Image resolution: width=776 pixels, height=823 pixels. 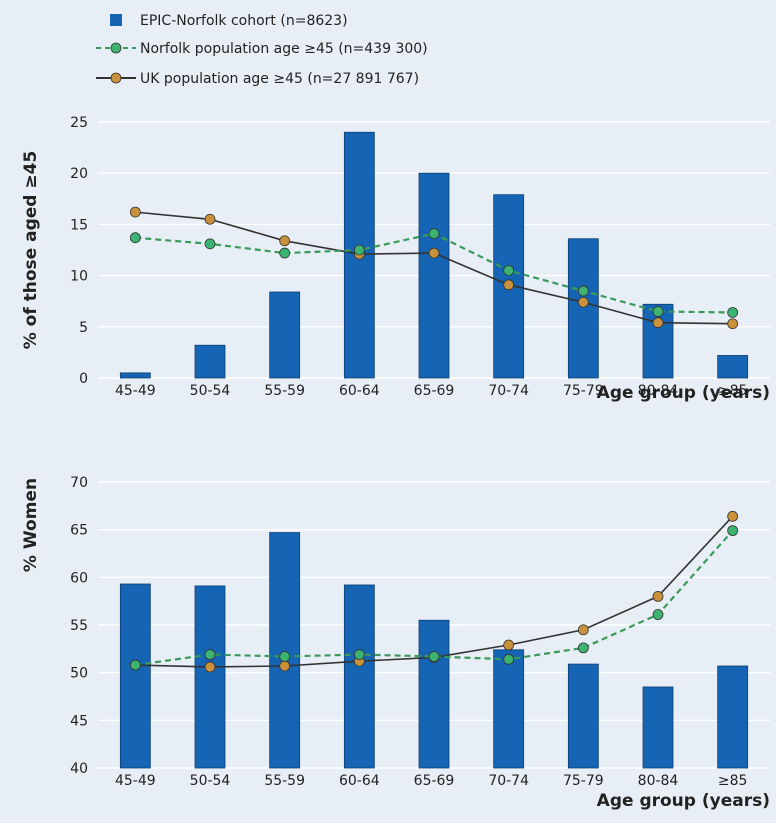 I want to click on y-tick-label: 65, so click(x=79, y=531).